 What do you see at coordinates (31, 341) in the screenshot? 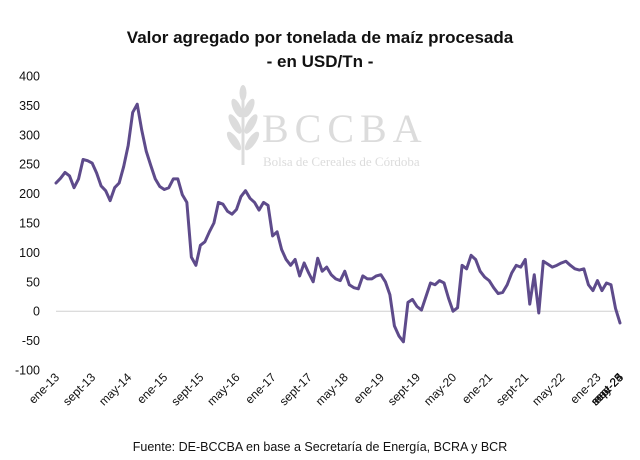
I see `y-tick-label: -50` at bounding box center [31, 341].